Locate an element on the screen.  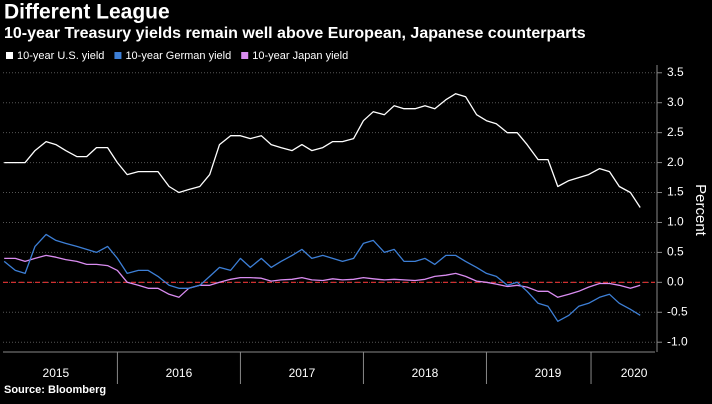
x-tick-label: 2020 is located at coordinates (634, 373).